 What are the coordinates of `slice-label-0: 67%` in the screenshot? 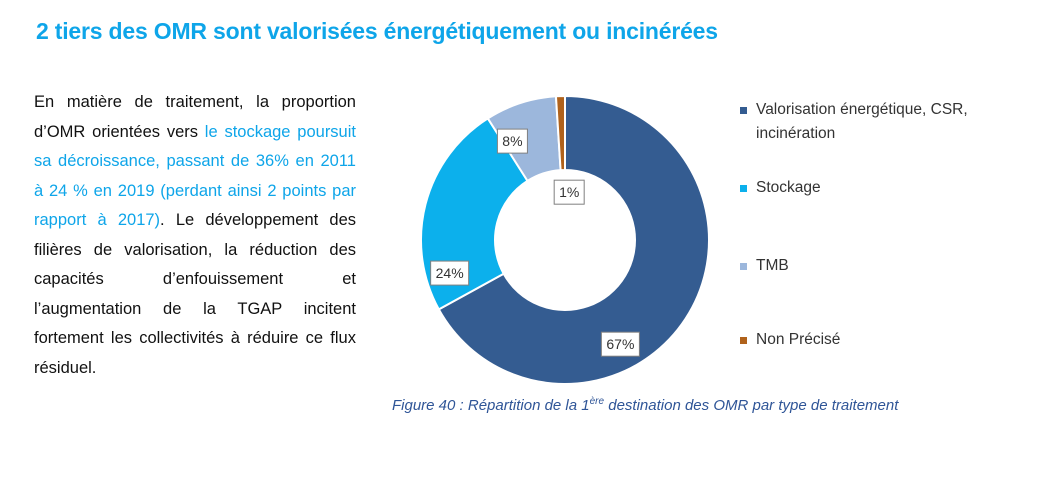 It's located at (620, 344).